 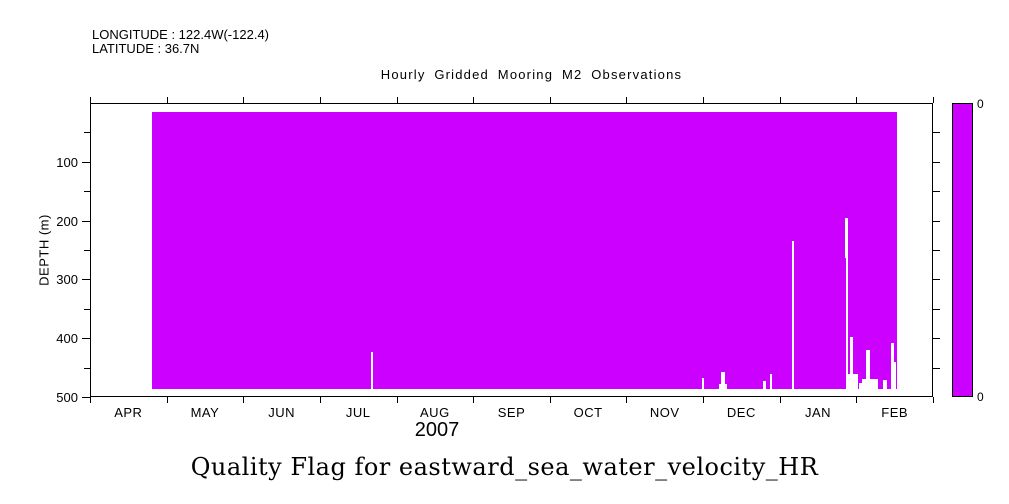 What do you see at coordinates (435, 412) in the screenshot?
I see `x-tick-label: AUG` at bounding box center [435, 412].